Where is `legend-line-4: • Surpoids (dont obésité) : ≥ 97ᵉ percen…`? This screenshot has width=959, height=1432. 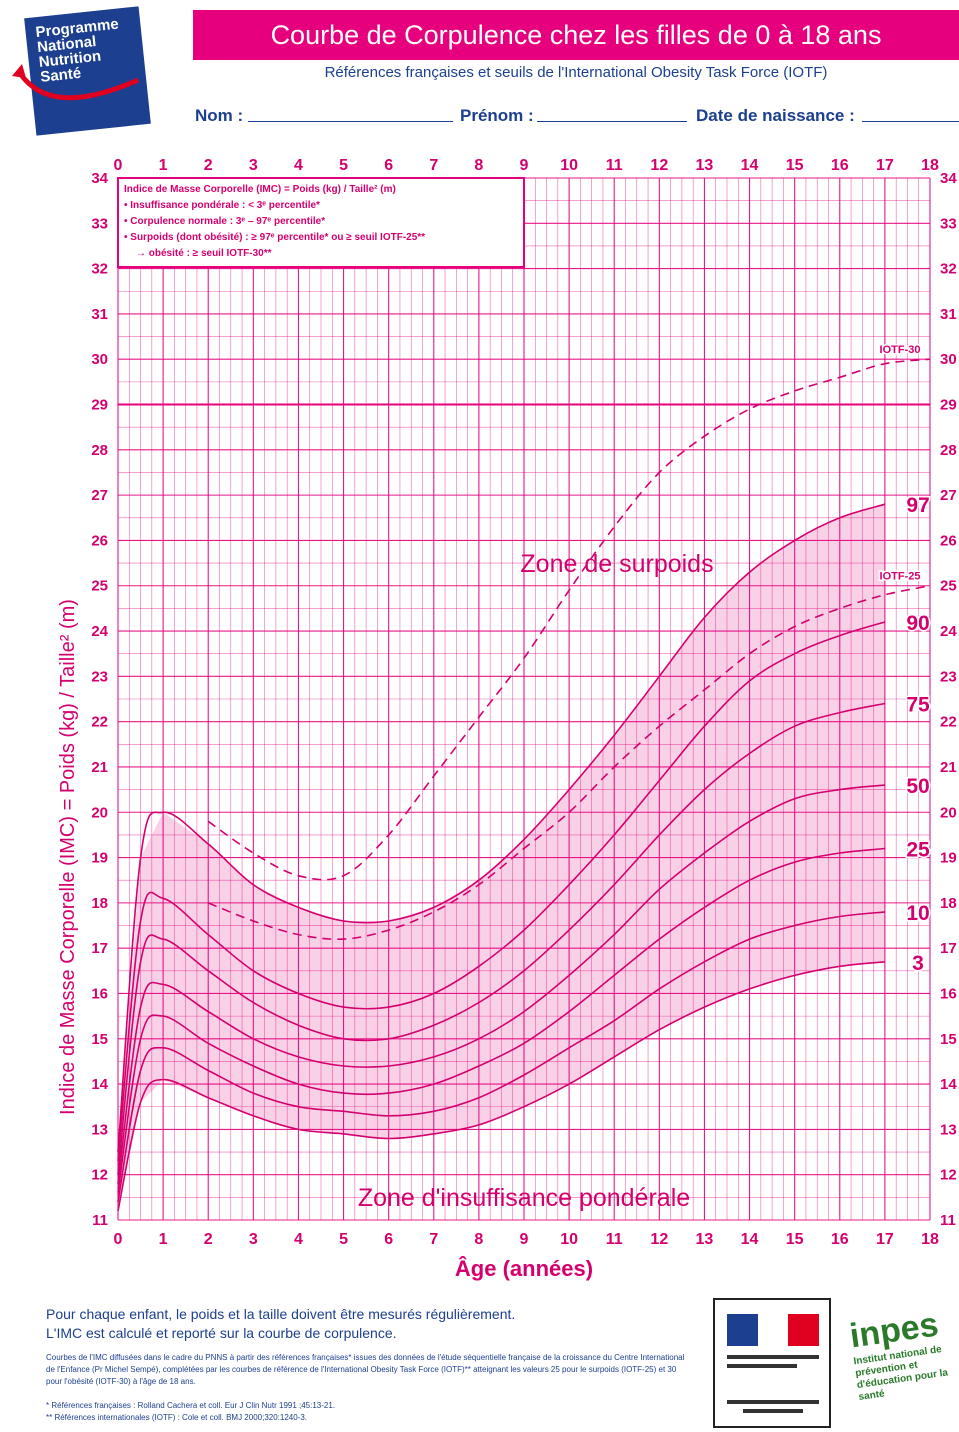
legend-line-4: • Surpoids (dont obésité) : ≥ 97ᵉ percen… is located at coordinates (274, 237).